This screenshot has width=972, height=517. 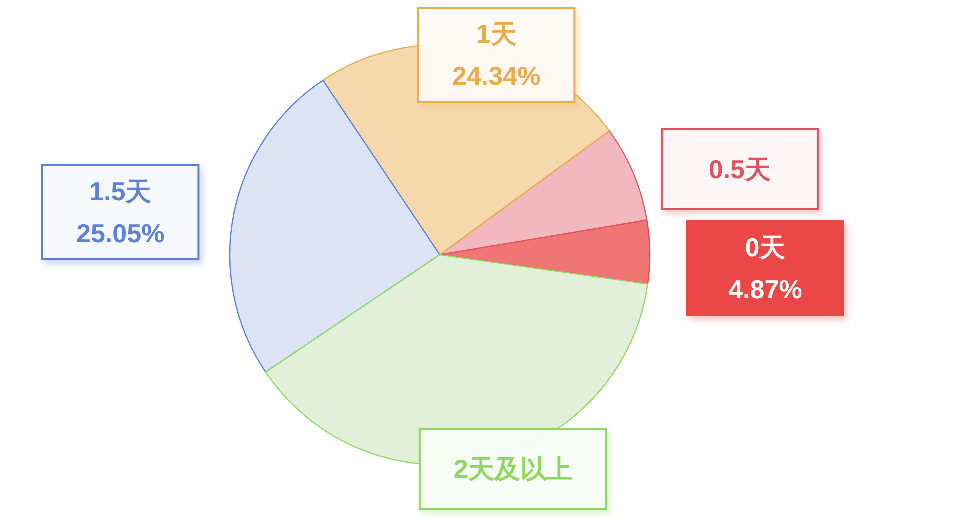 What do you see at coordinates (496, 34) in the screenshot?
I see `slice-label: 1天` at bounding box center [496, 34].